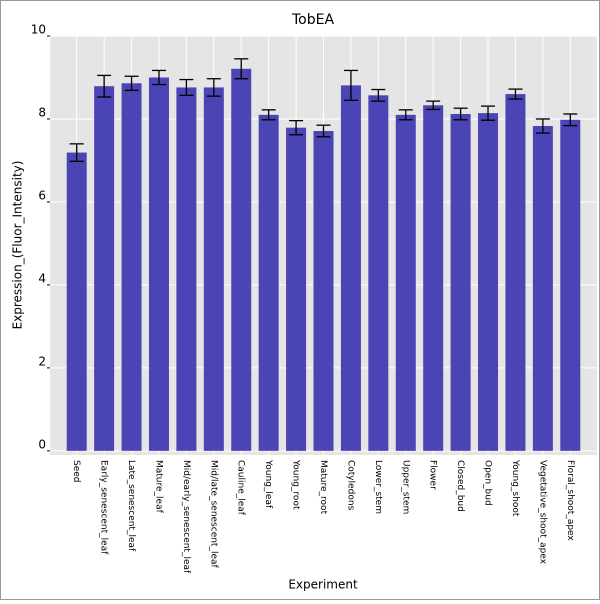 This screenshot has height=604, width=600. I want to click on x-tick-label: Mature_root, so click(323, 487).